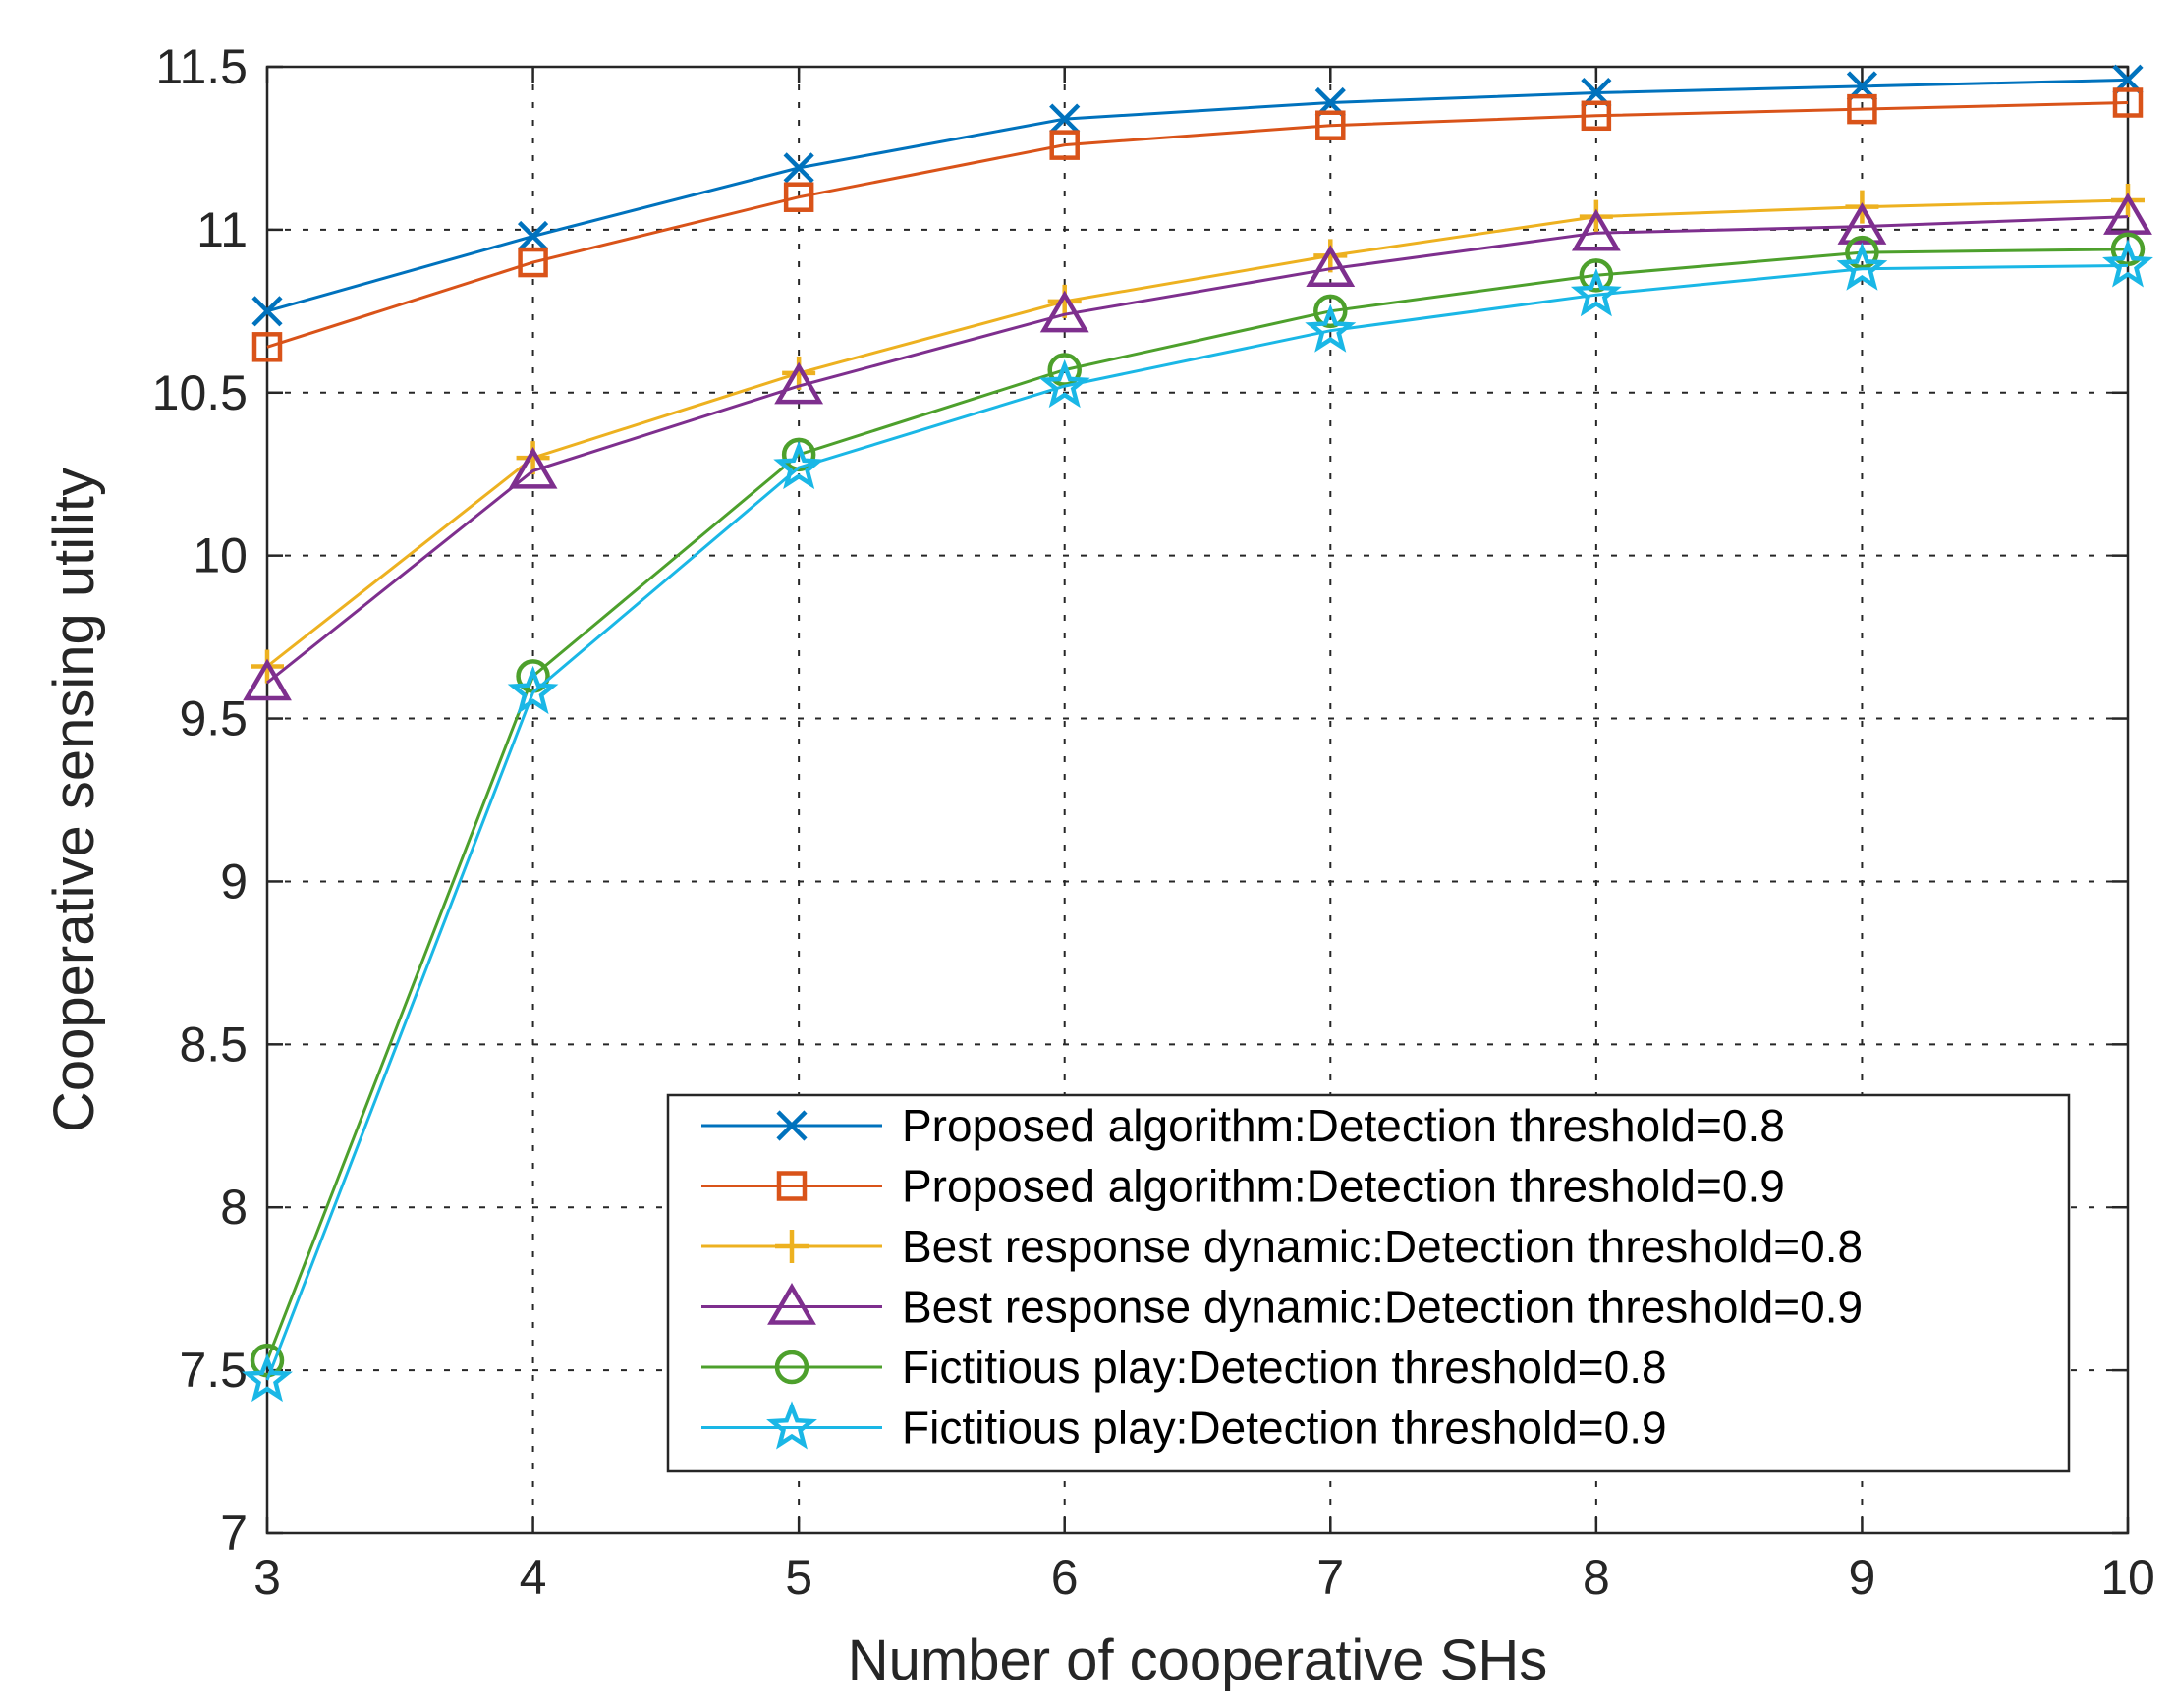 Image resolution: width=2175 pixels, height=1708 pixels. Describe the element at coordinates (234, 1207) in the screenshot. I see `y-tick-label: 8` at that location.